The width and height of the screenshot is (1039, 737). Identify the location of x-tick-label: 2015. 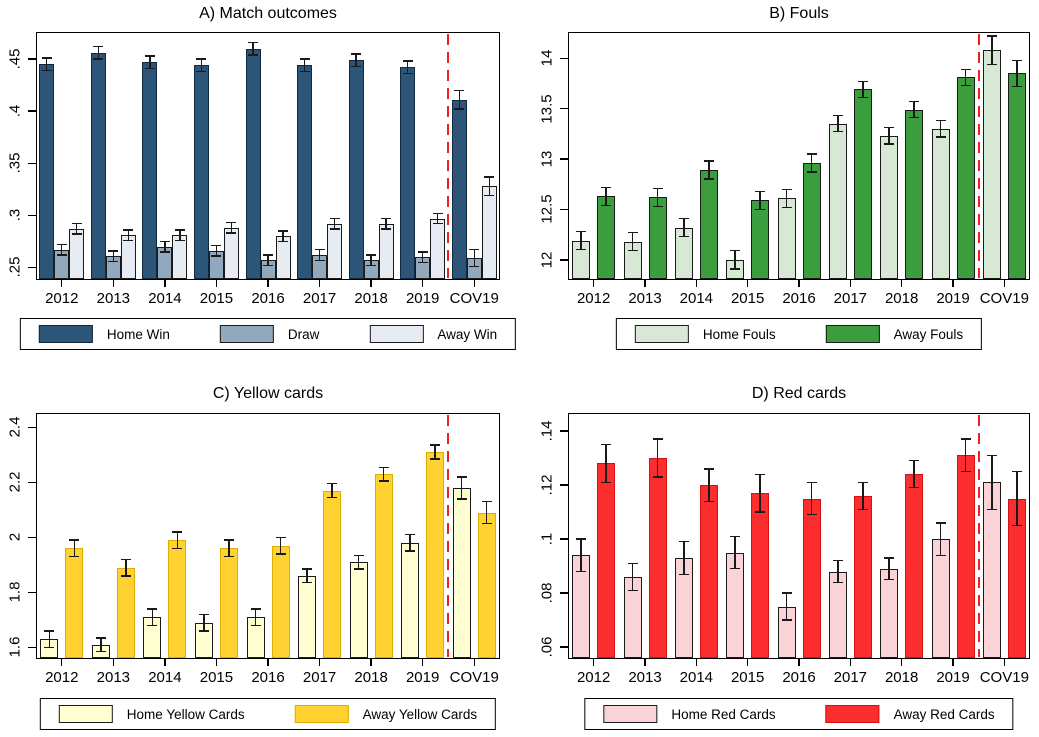
(747, 298).